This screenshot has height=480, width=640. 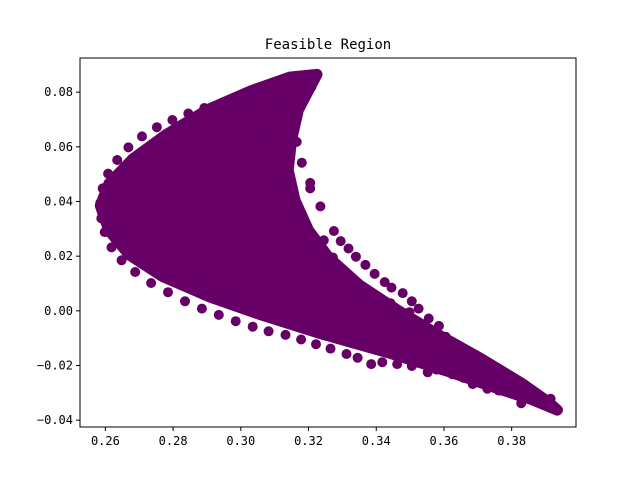 What do you see at coordinates (376, 441) in the screenshot?
I see `x-tick-label: 0.34` at bounding box center [376, 441].